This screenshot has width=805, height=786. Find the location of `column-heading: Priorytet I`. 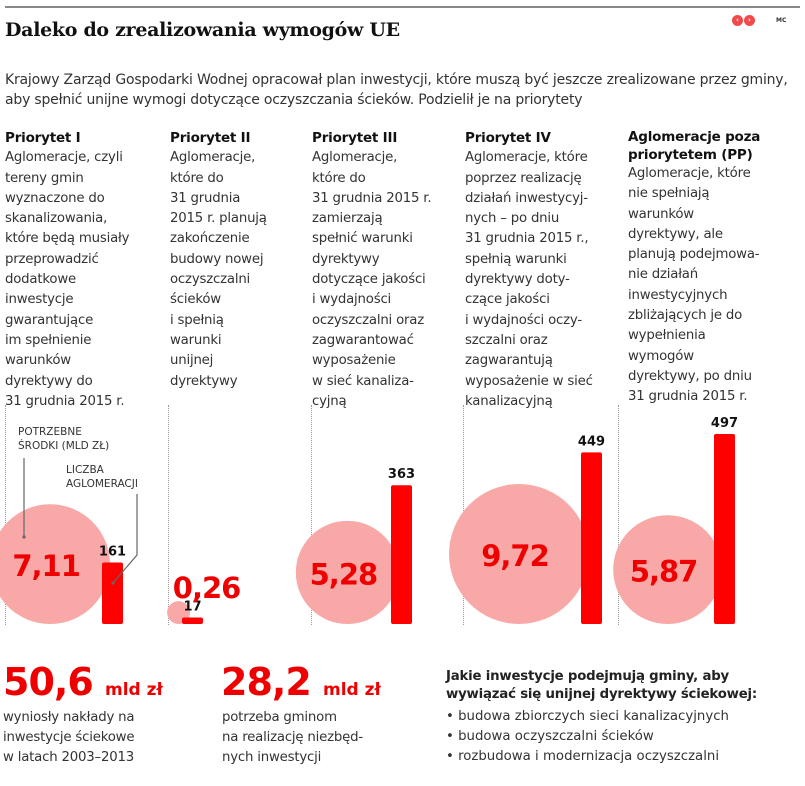

column-heading: Priorytet I is located at coordinates (43, 138).